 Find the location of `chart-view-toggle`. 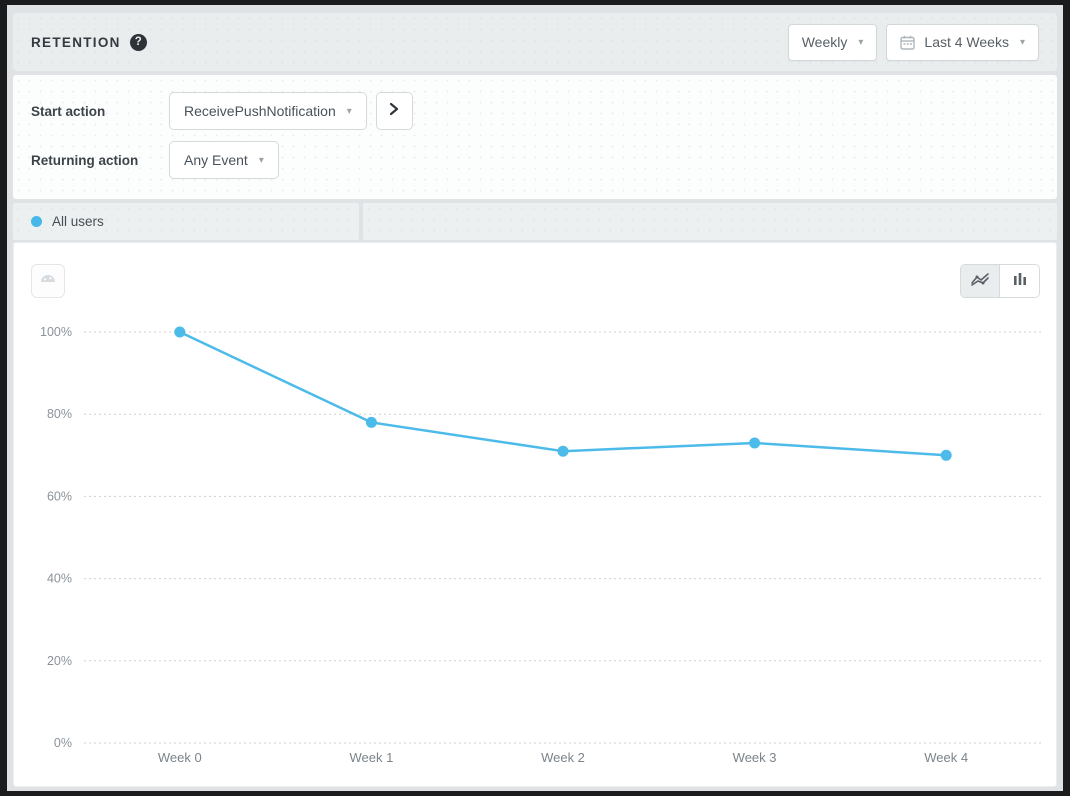

chart-view-toggle is located at coordinates (1000, 281).